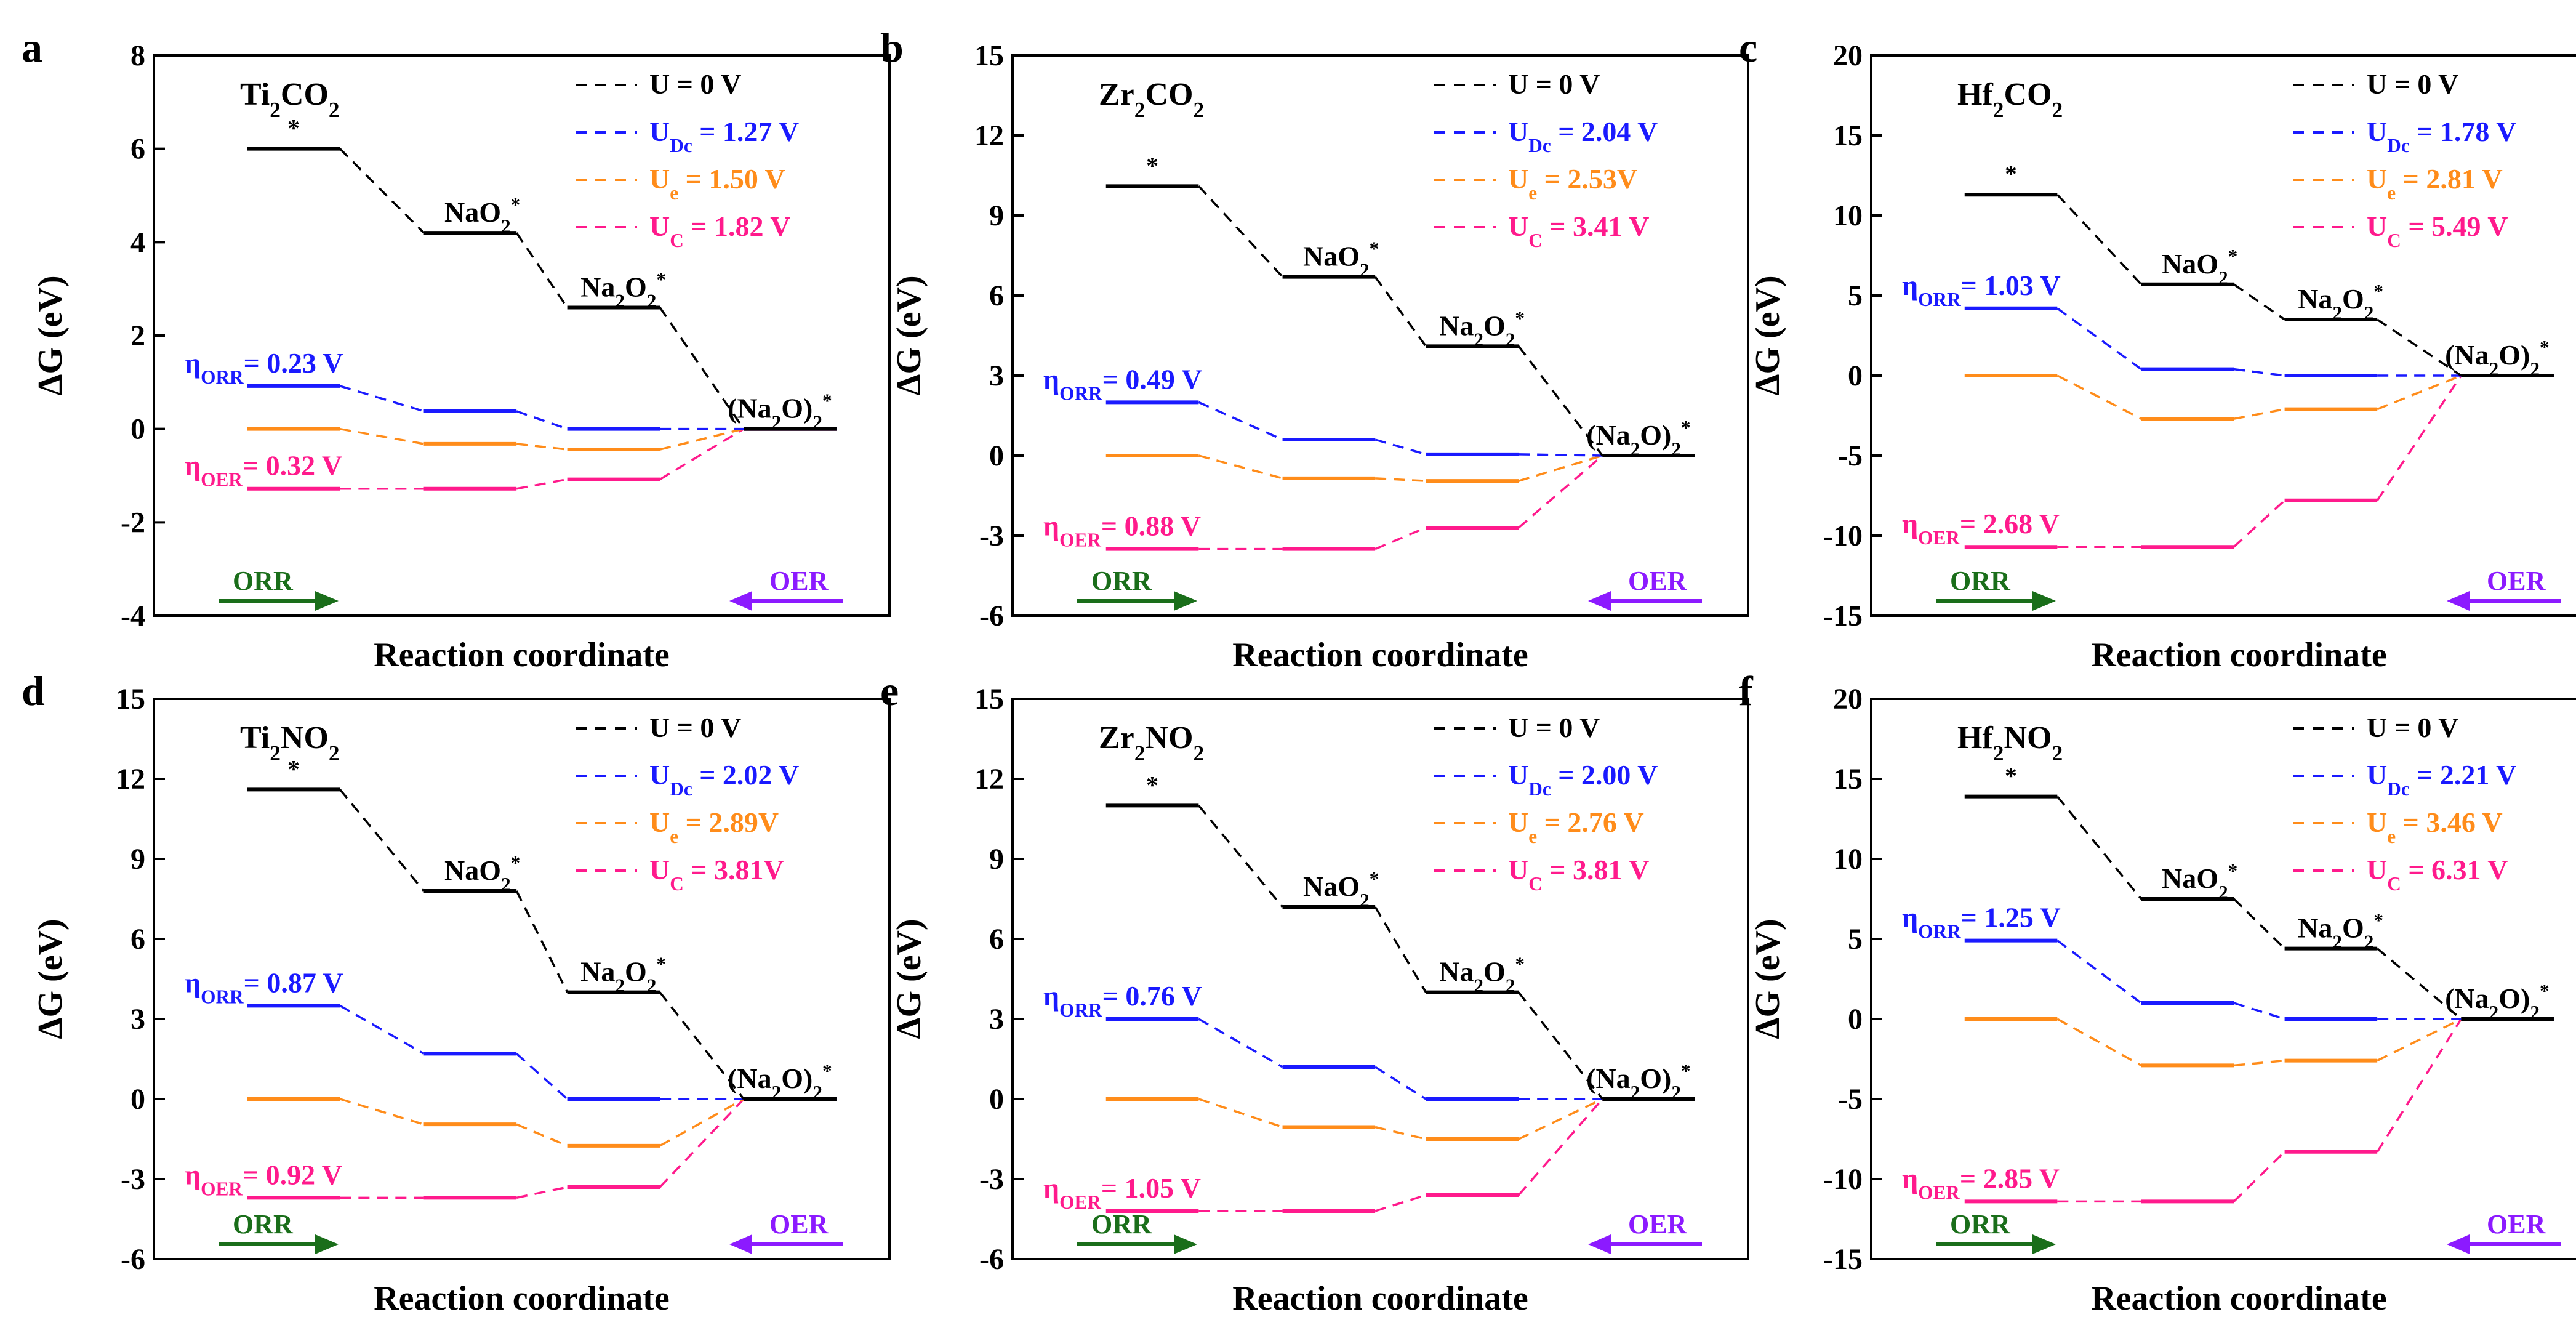 The image size is (2576, 1333). Describe the element at coordinates (1686, 427) in the screenshot. I see `state-label-na2o-dimer-part: *` at that location.